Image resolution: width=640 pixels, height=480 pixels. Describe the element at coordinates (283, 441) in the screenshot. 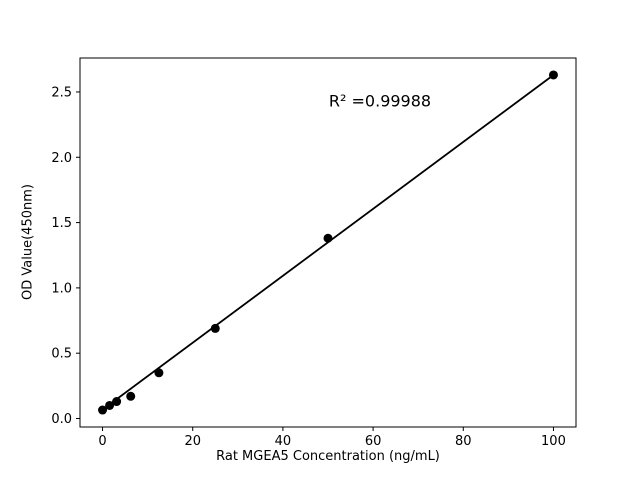

I see `x-tick-label: 40` at that location.